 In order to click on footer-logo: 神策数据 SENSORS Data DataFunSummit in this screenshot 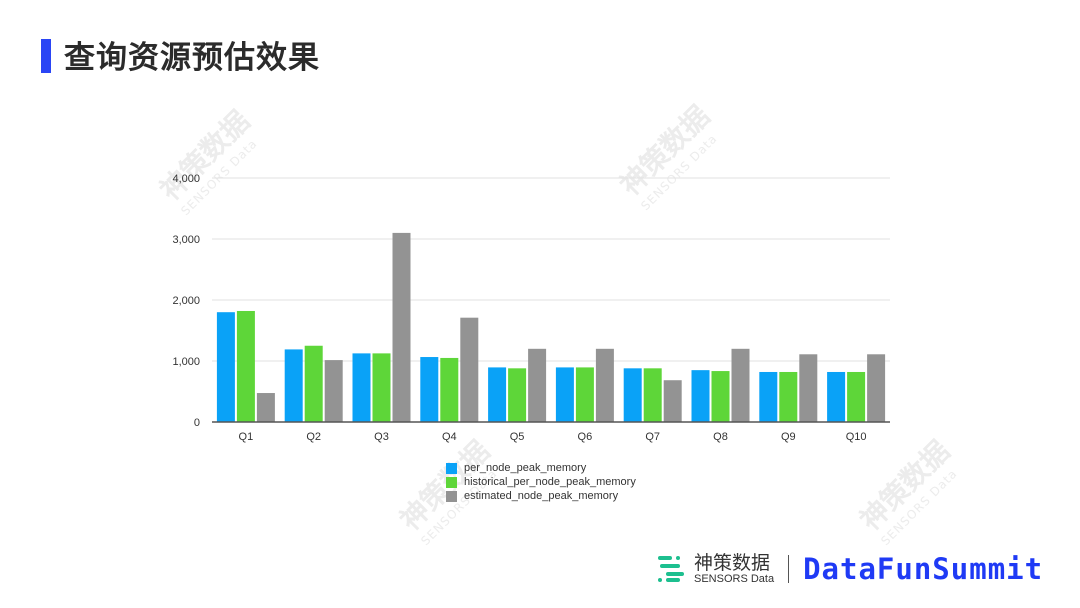, I will do `click(849, 569)`.